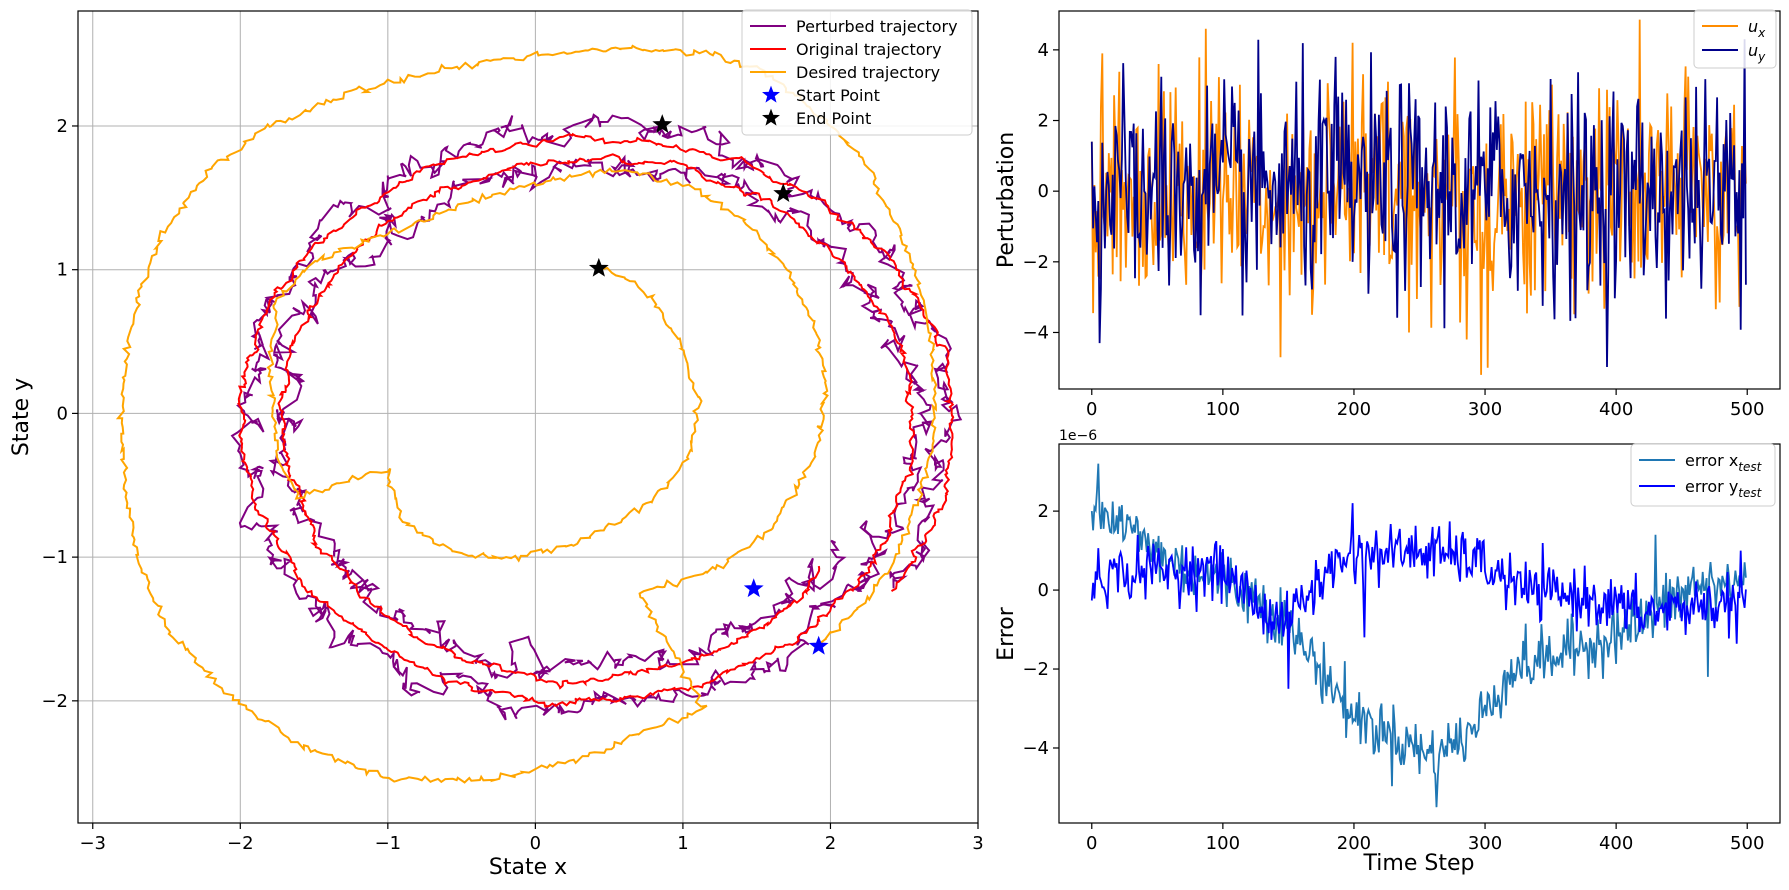  What do you see at coordinates (1006, 633) in the screenshot?
I see `error-y-axis-label: Error` at bounding box center [1006, 633].